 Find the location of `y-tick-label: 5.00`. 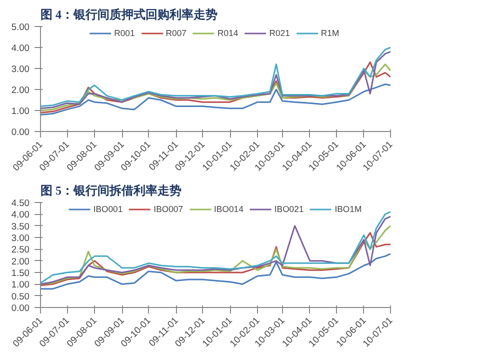

y-tick-label: 5.00 is located at coordinates (20, 27).